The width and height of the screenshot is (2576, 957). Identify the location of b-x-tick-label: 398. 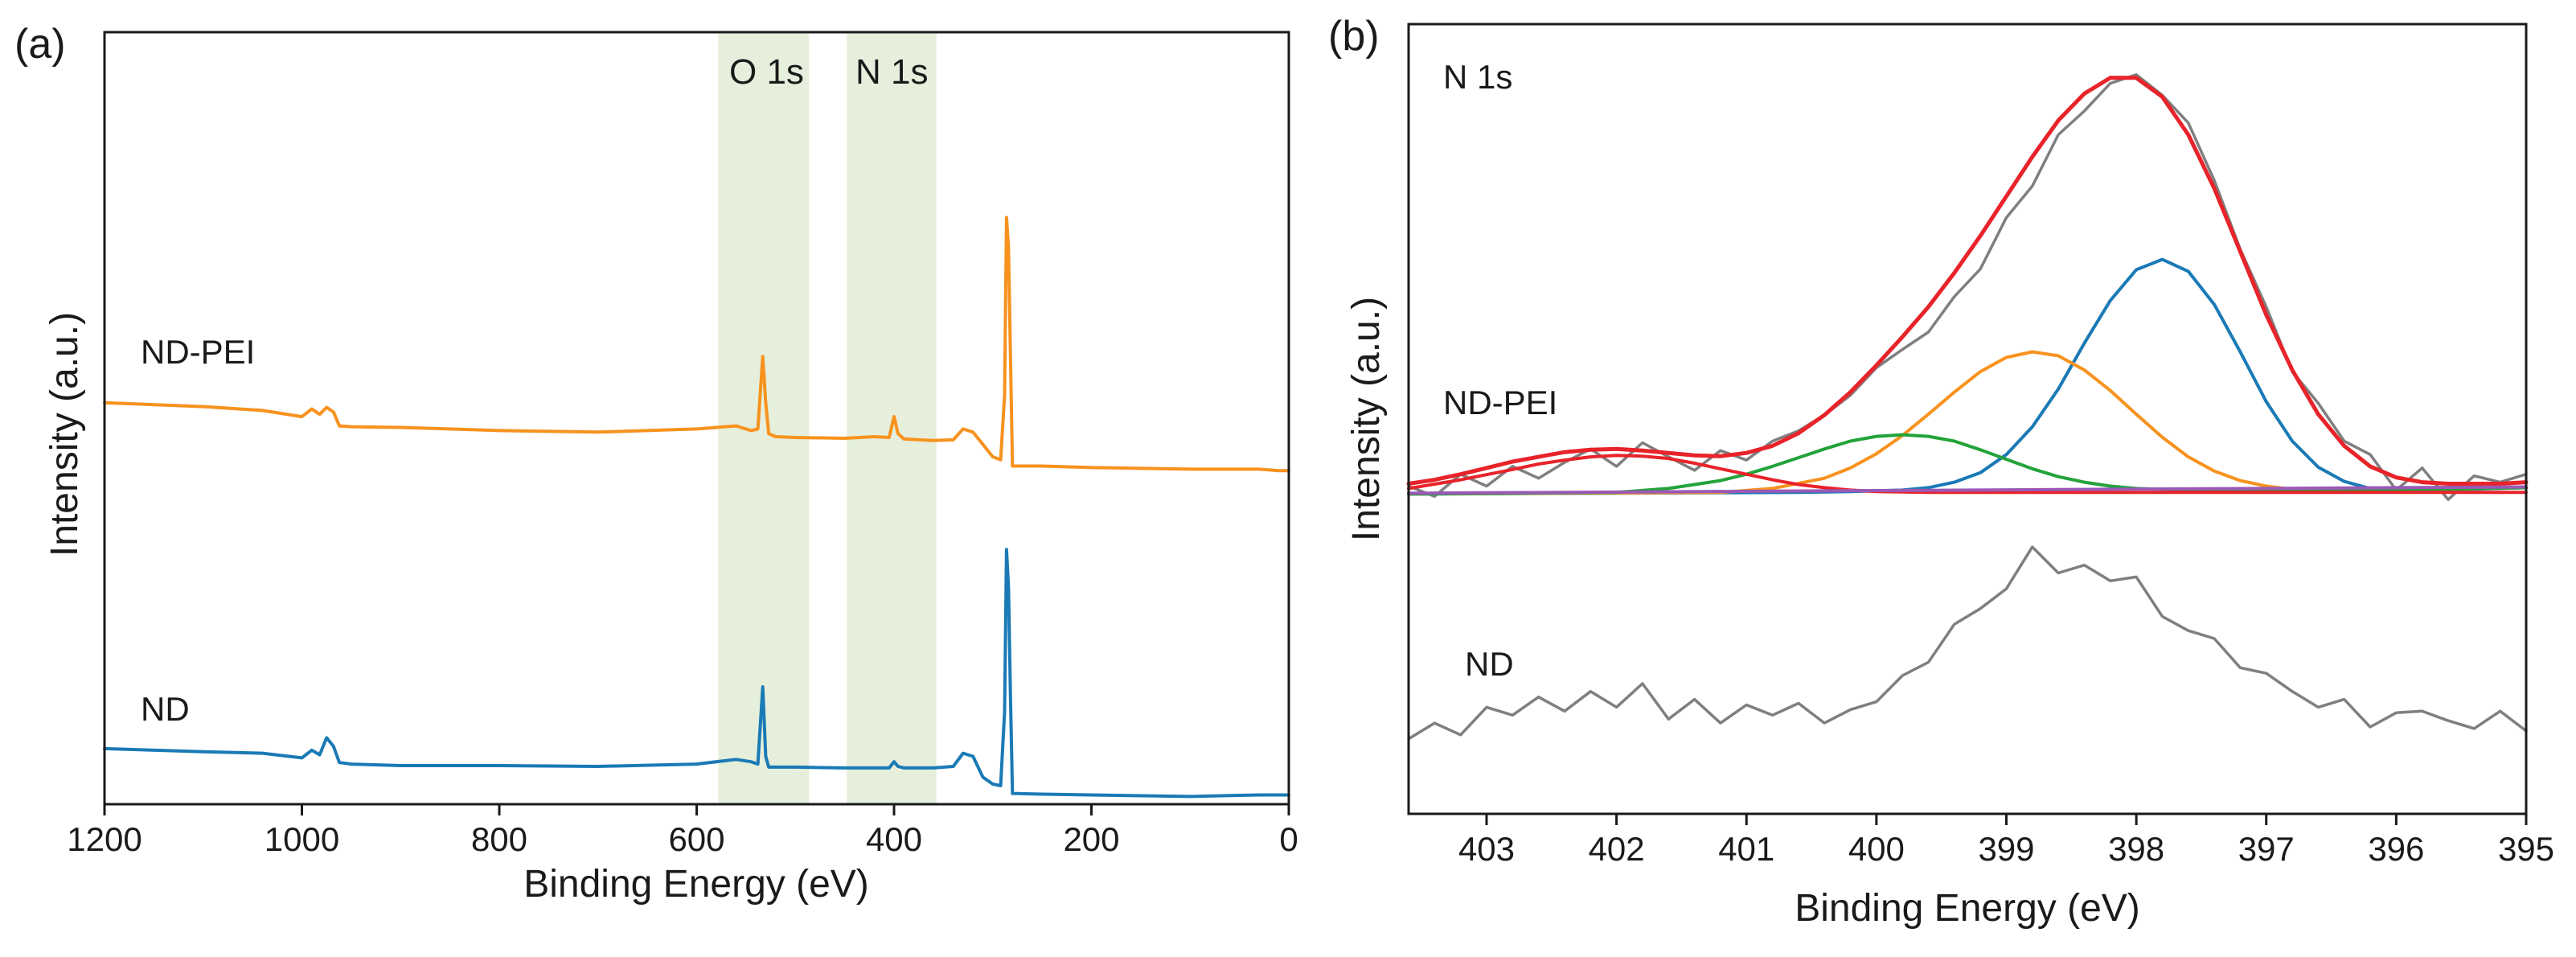
(2136, 849).